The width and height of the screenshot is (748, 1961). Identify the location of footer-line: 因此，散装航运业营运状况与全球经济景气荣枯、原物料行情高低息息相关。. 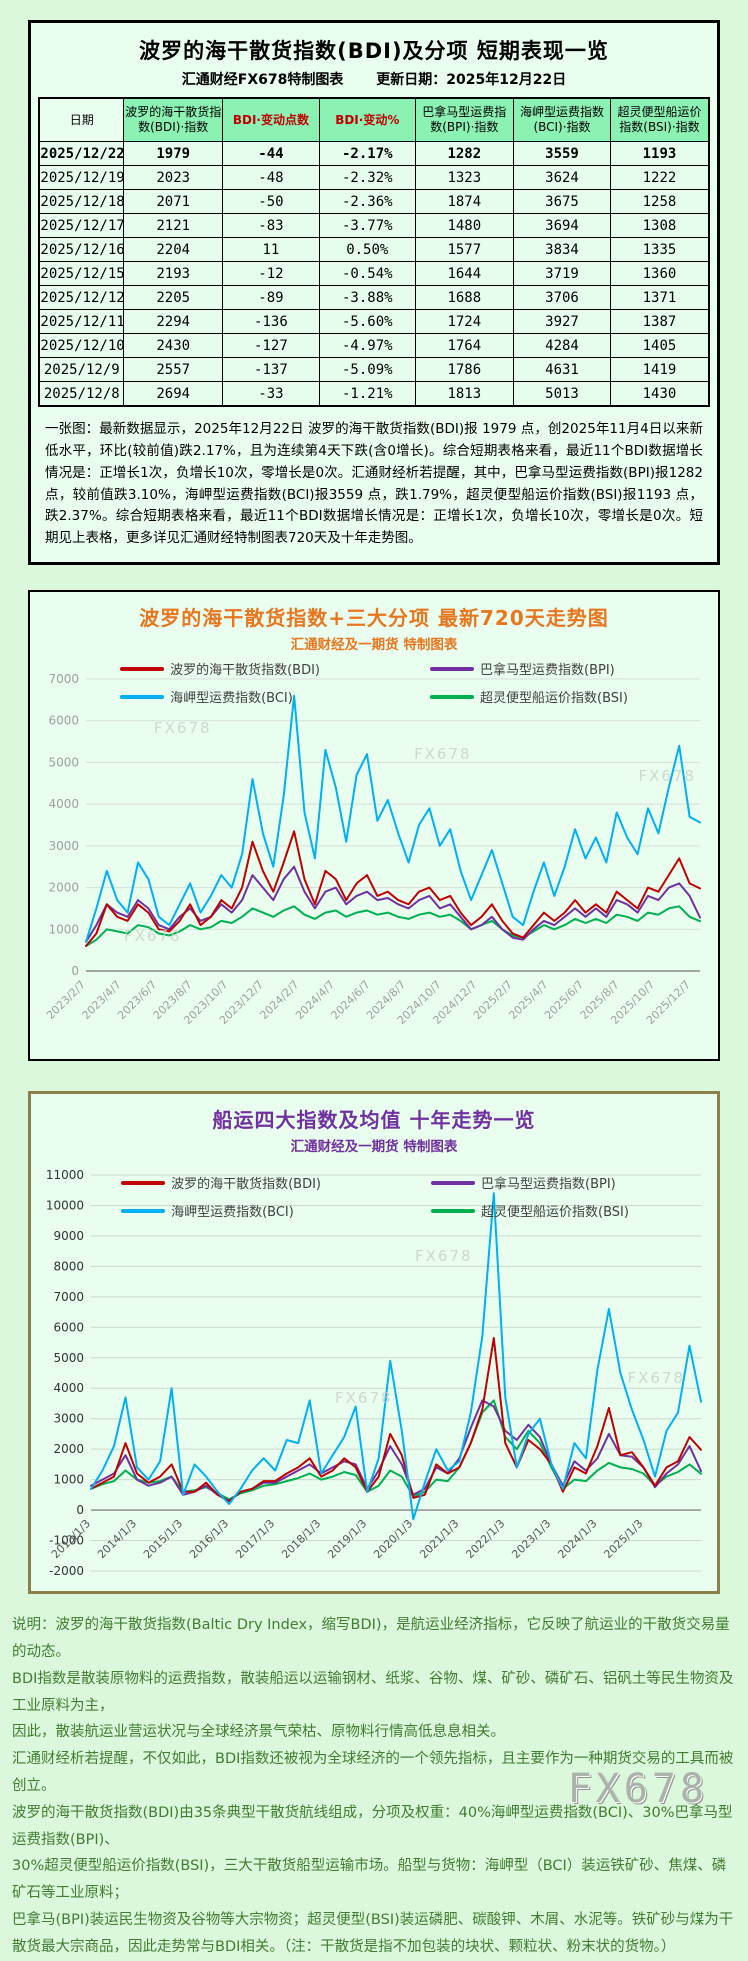
(258, 1732).